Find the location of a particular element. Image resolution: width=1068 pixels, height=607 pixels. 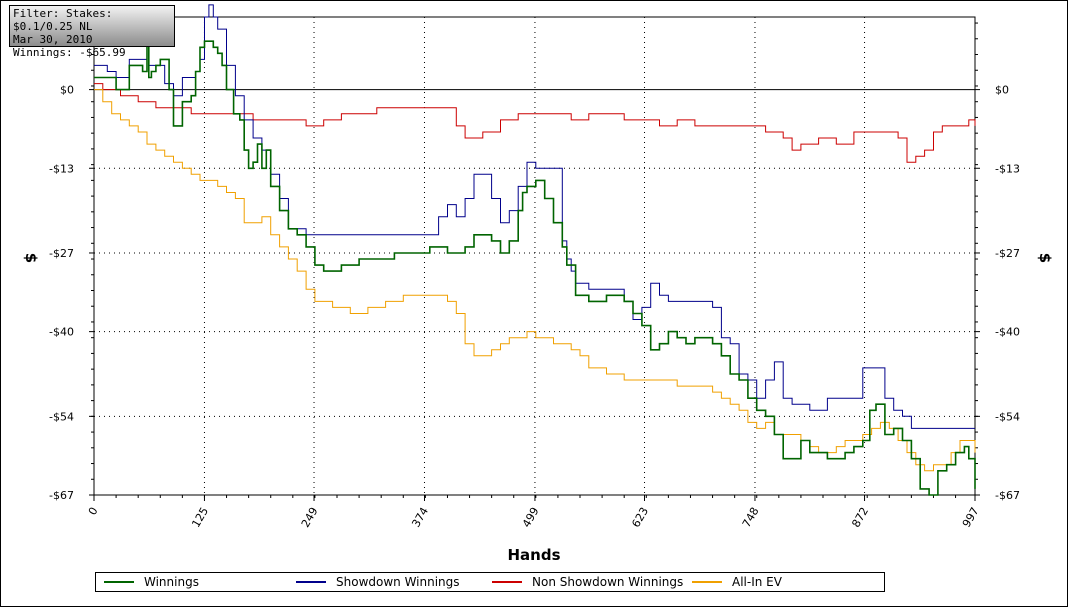

x-tick-label: 125 is located at coordinates (200, 517).